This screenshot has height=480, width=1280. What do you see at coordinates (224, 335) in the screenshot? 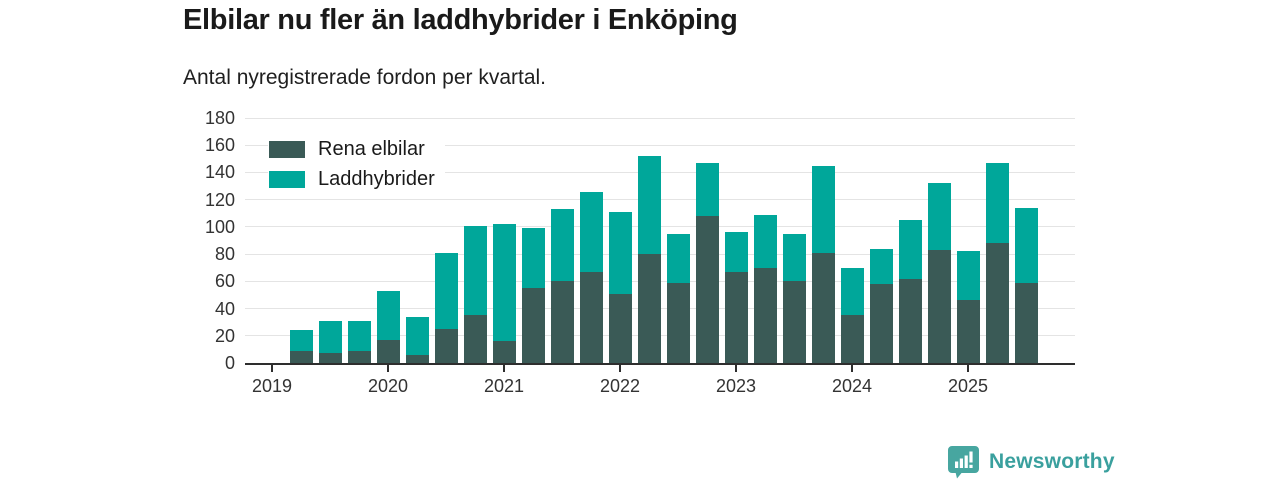
I see `y-axis-tick-label: 20` at bounding box center [224, 335].